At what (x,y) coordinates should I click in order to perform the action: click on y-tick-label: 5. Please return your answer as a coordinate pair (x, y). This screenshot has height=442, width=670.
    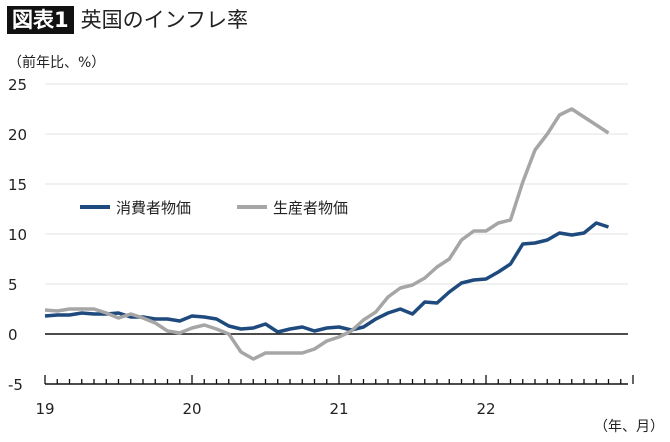
    Looking at the image, I should click on (13, 285).